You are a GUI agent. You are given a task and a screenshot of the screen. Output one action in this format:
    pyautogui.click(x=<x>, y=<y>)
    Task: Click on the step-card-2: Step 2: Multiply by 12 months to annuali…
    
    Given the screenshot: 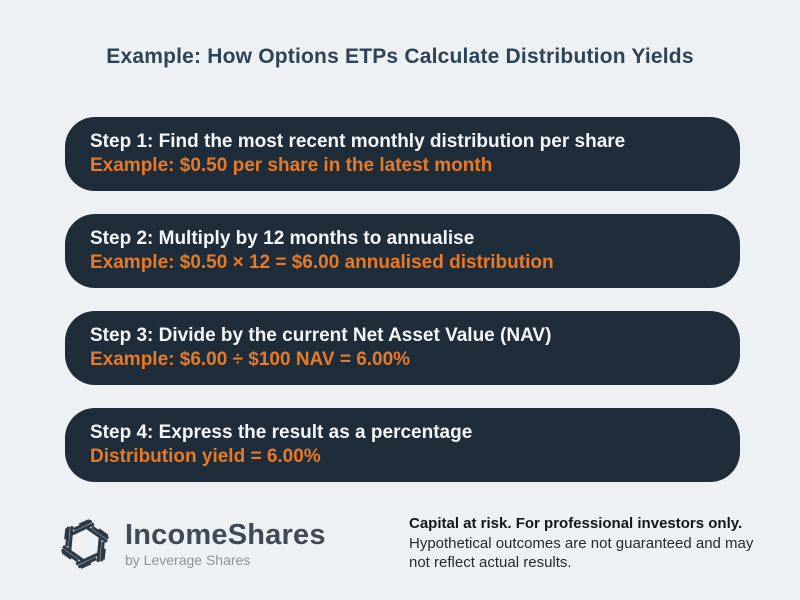 What is the action you would take?
    pyautogui.click(x=402, y=251)
    